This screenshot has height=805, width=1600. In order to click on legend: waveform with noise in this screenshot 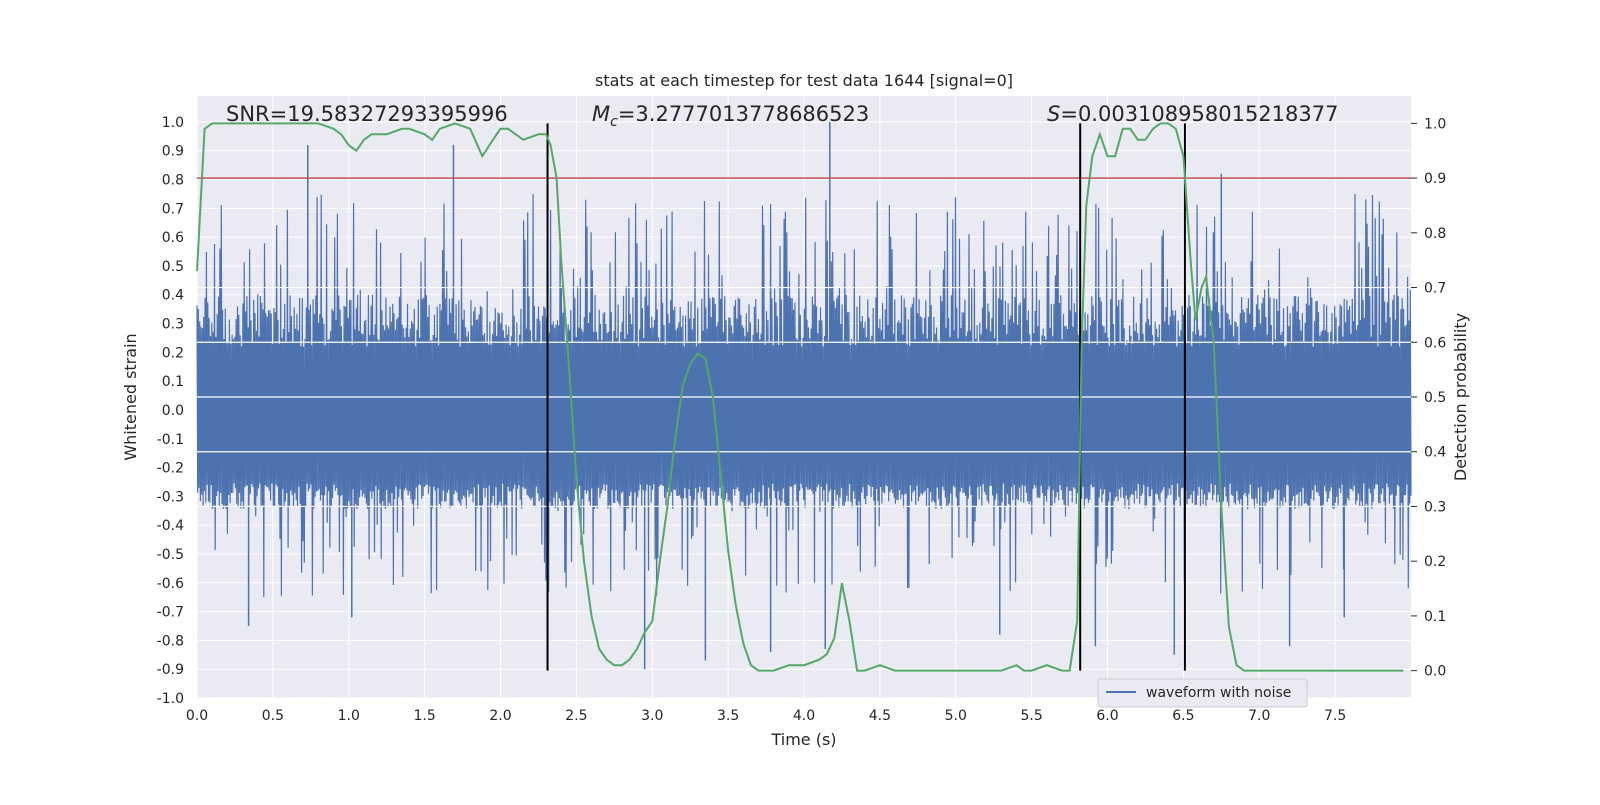, I will do `click(1202, 693)`.